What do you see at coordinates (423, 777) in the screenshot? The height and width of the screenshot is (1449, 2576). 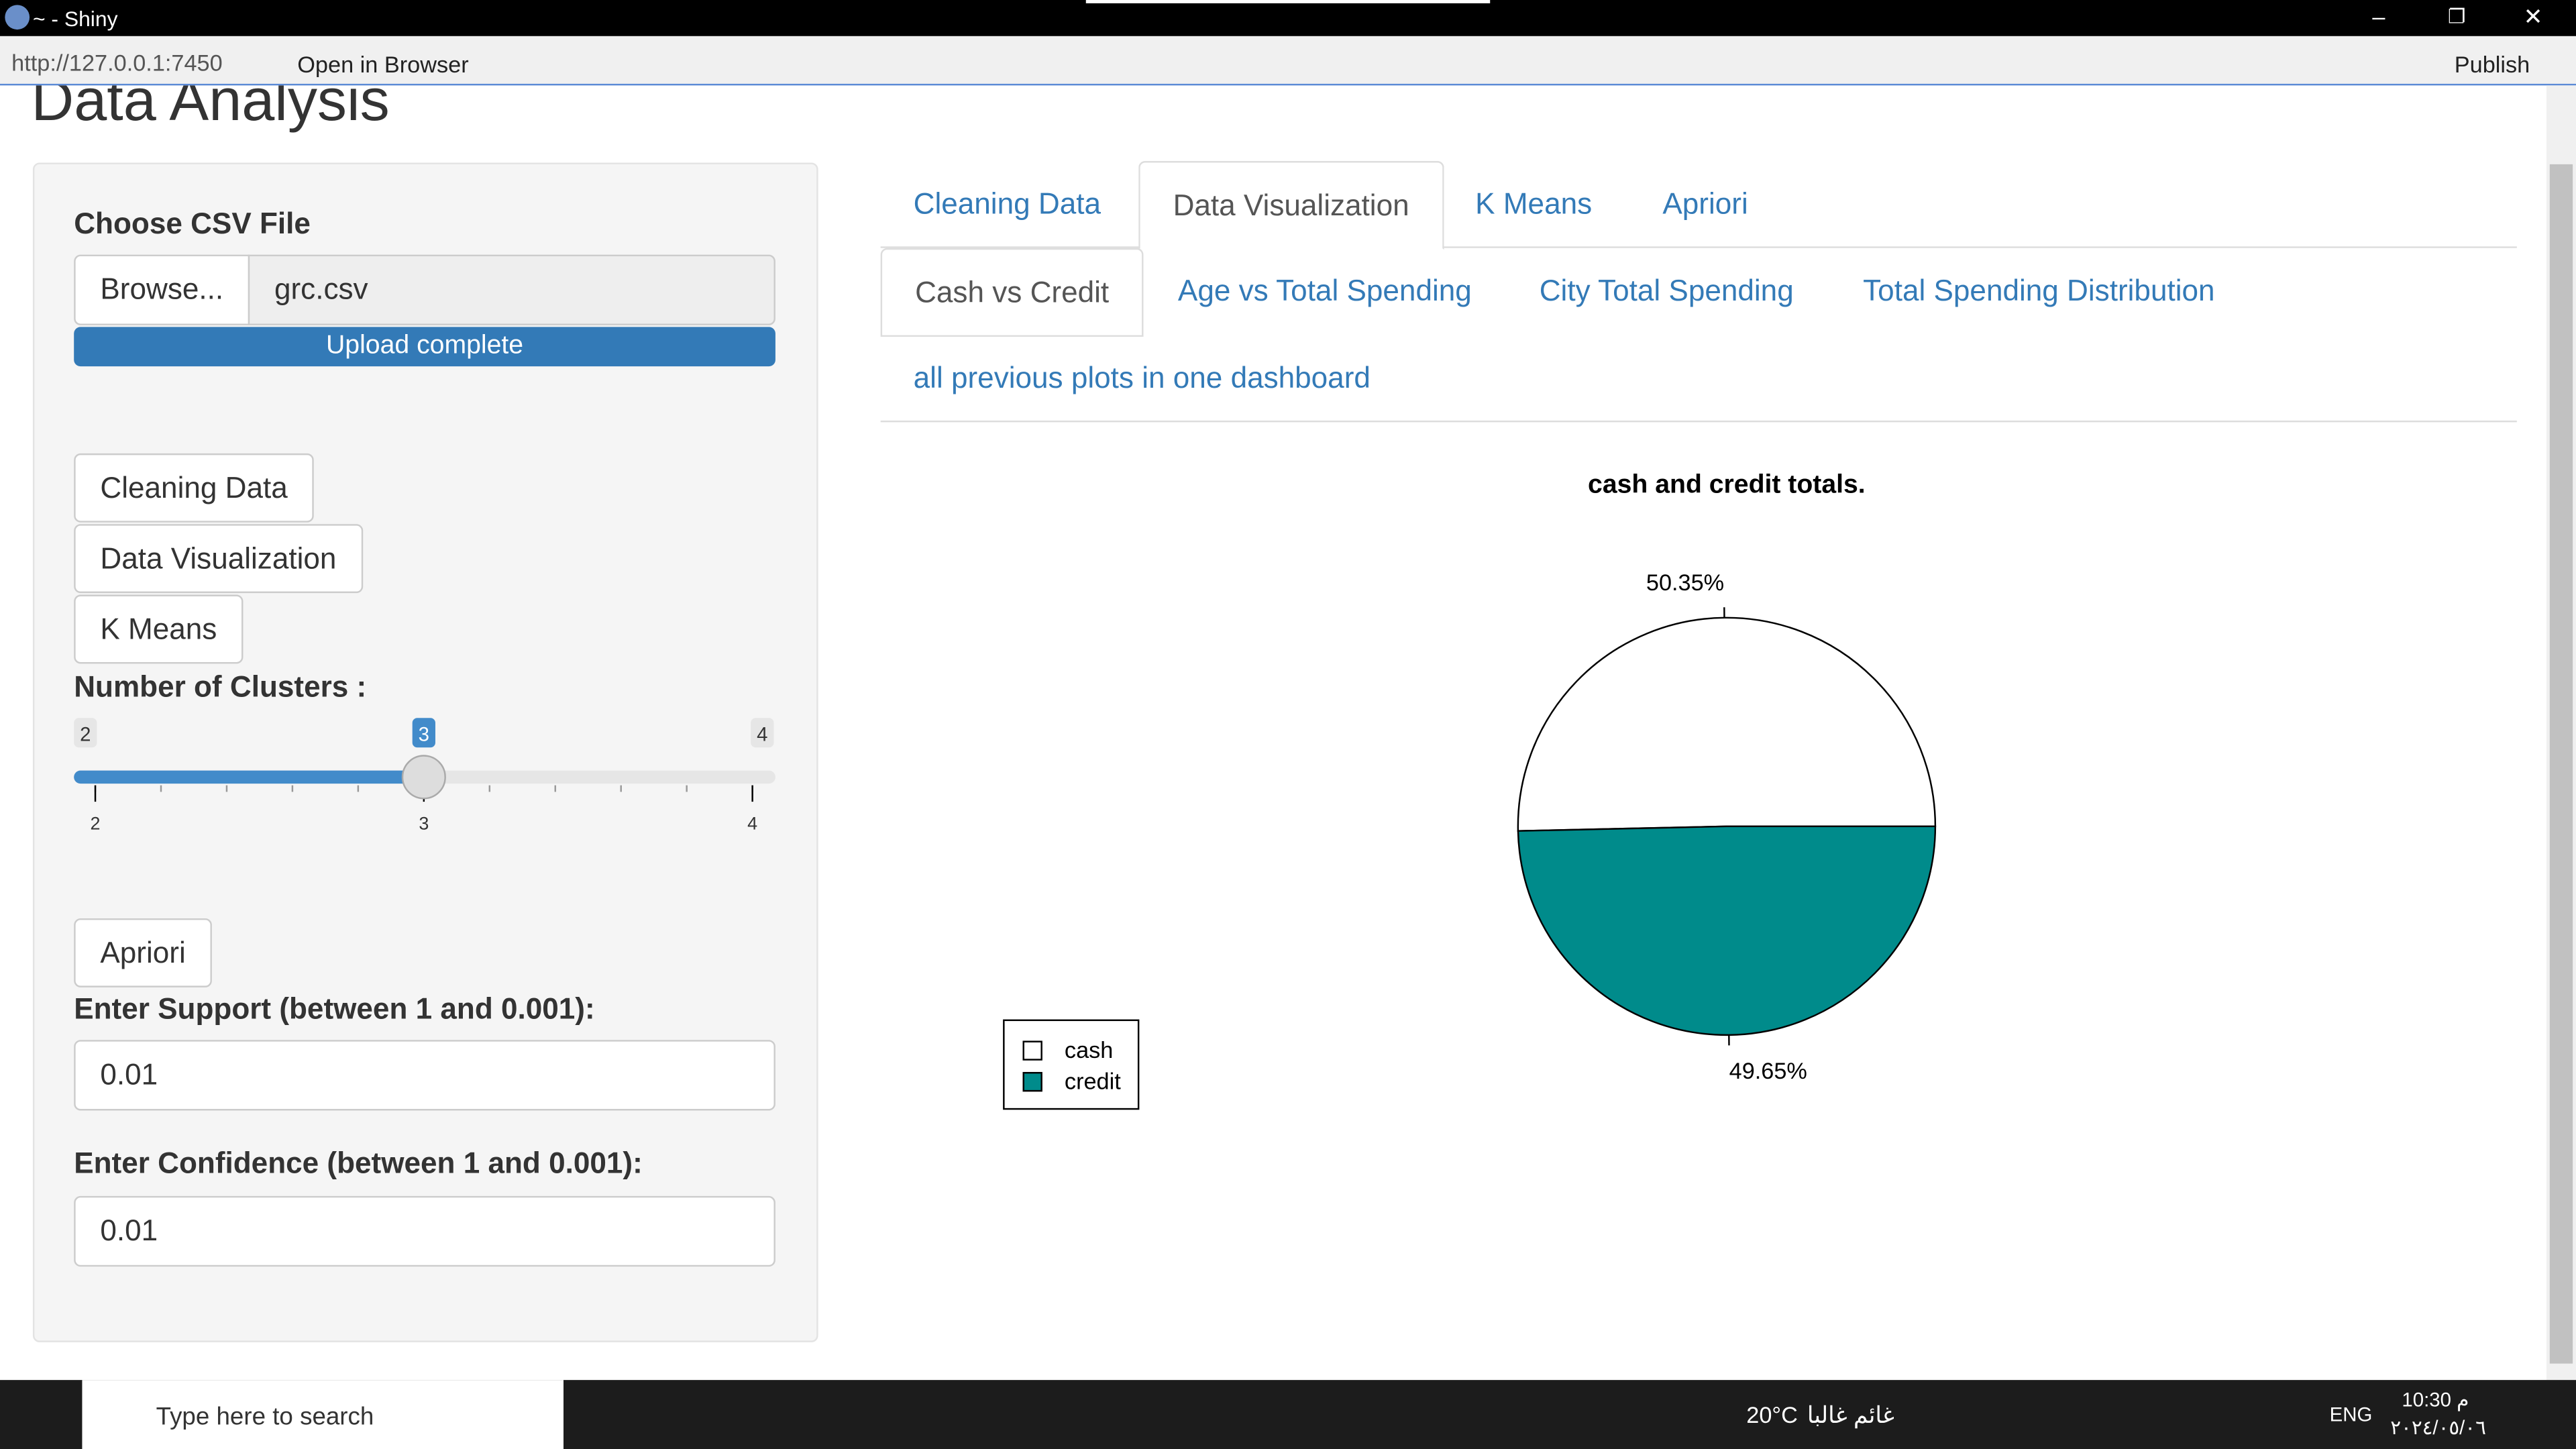 I see `slider-handle` at bounding box center [423, 777].